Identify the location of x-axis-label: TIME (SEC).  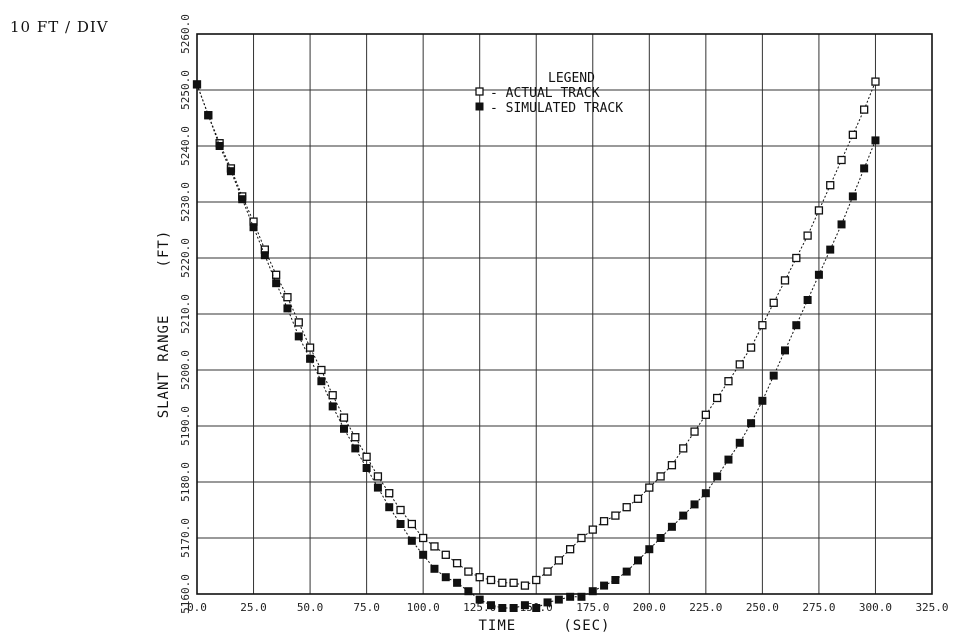
(544, 626).